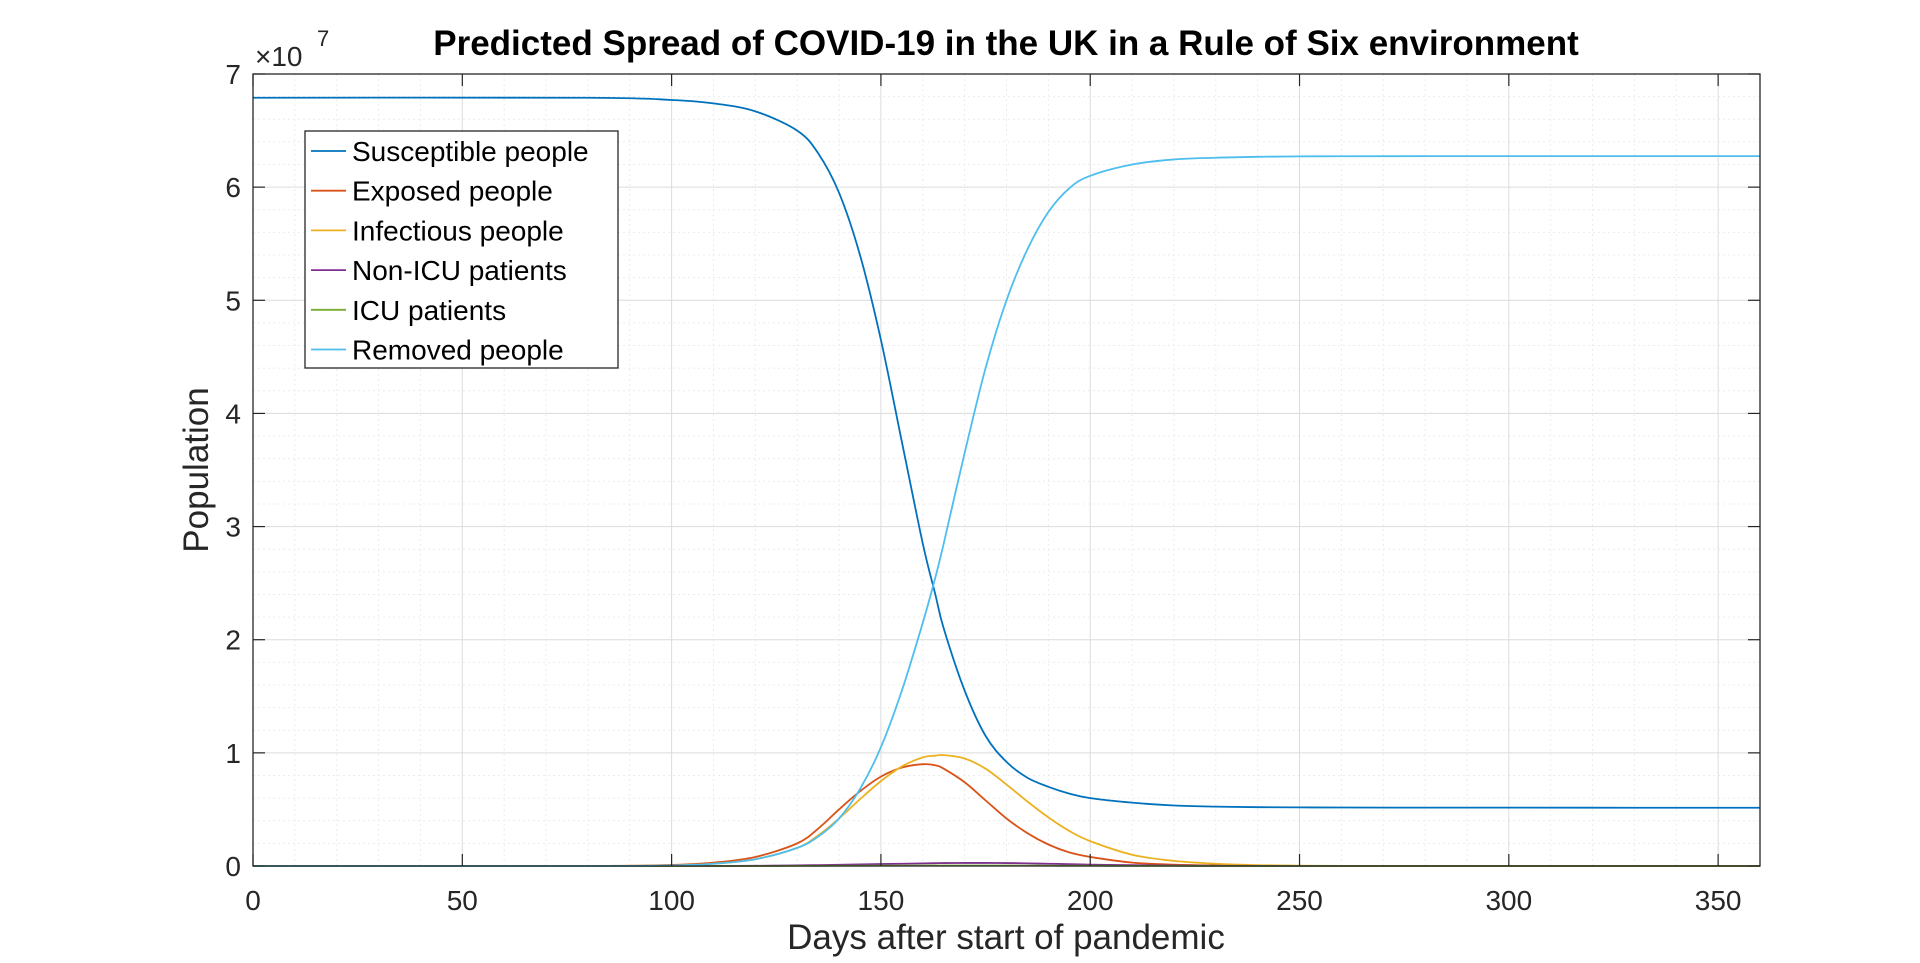 This screenshot has width=1920, height=963. Describe the element at coordinates (196, 469) in the screenshot. I see `y-axis-label: Population` at that location.